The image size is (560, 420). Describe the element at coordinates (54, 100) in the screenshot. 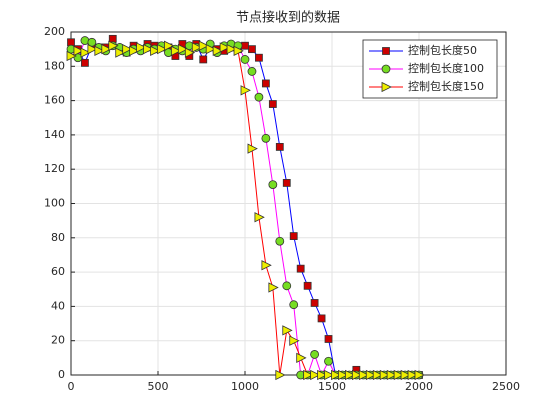

I see `y-tick-label: 160` at that location.